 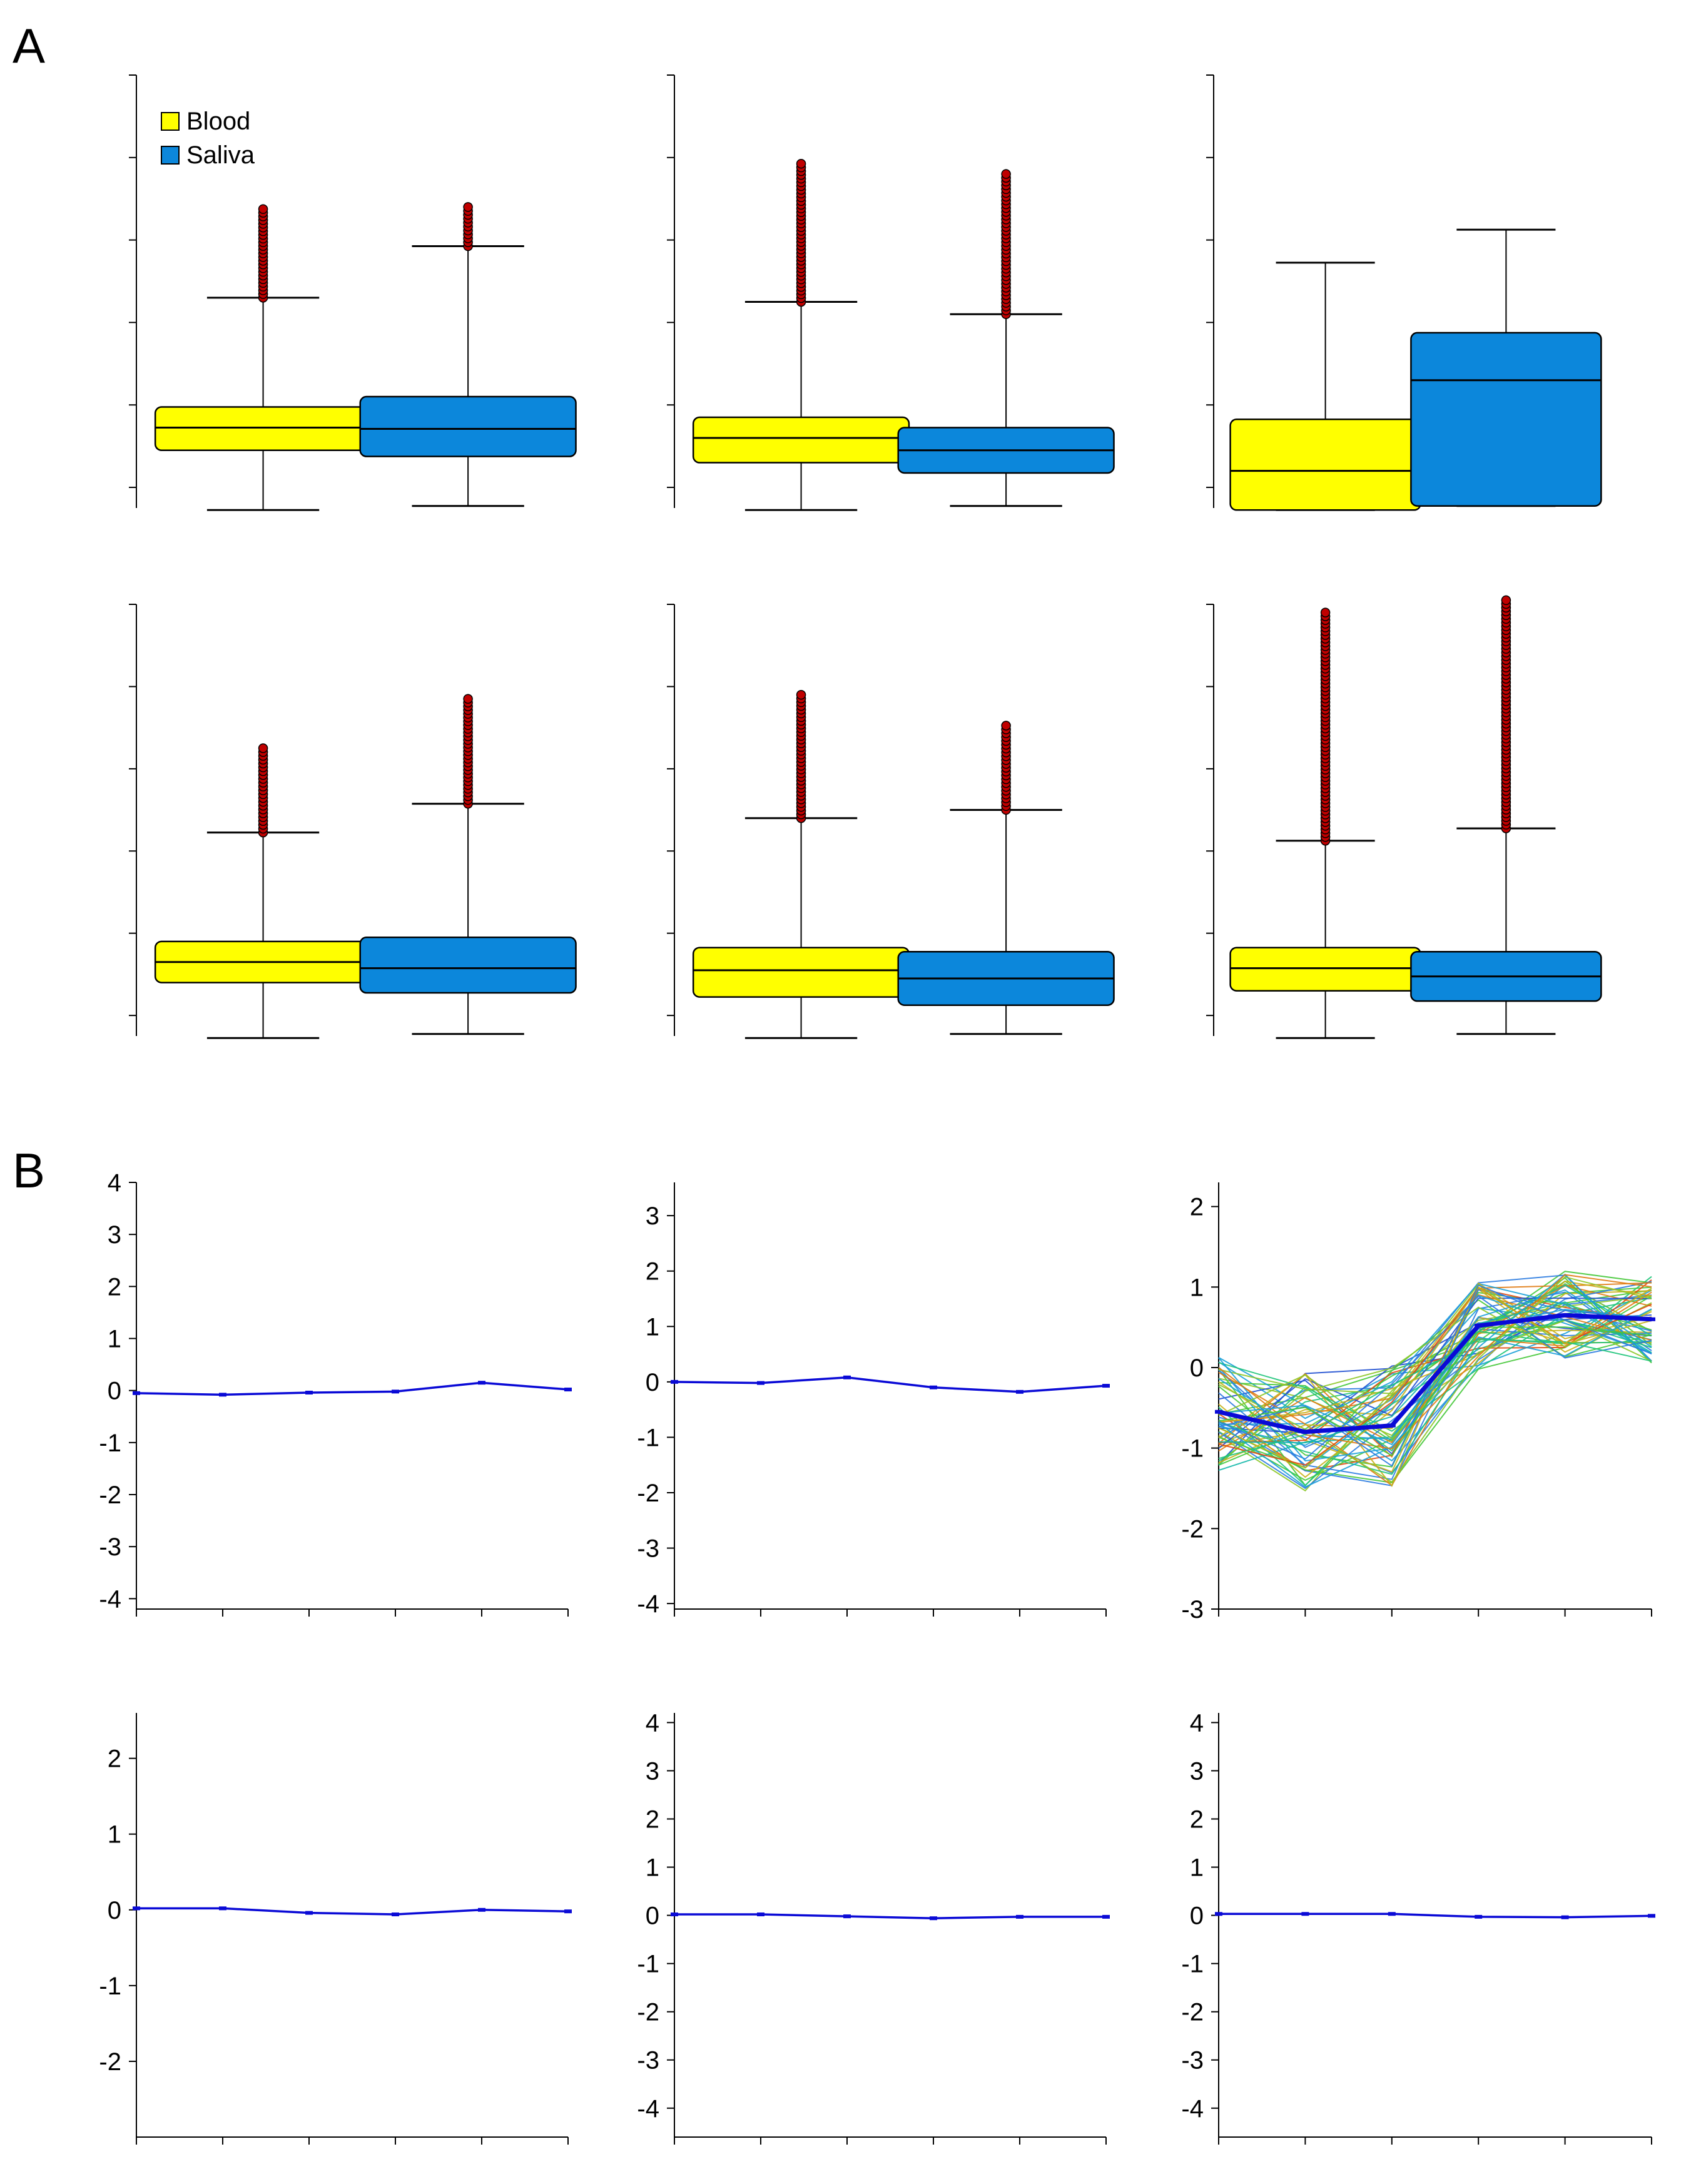 I want to click on legend-label-saliva: Saliva, so click(x=221, y=155).